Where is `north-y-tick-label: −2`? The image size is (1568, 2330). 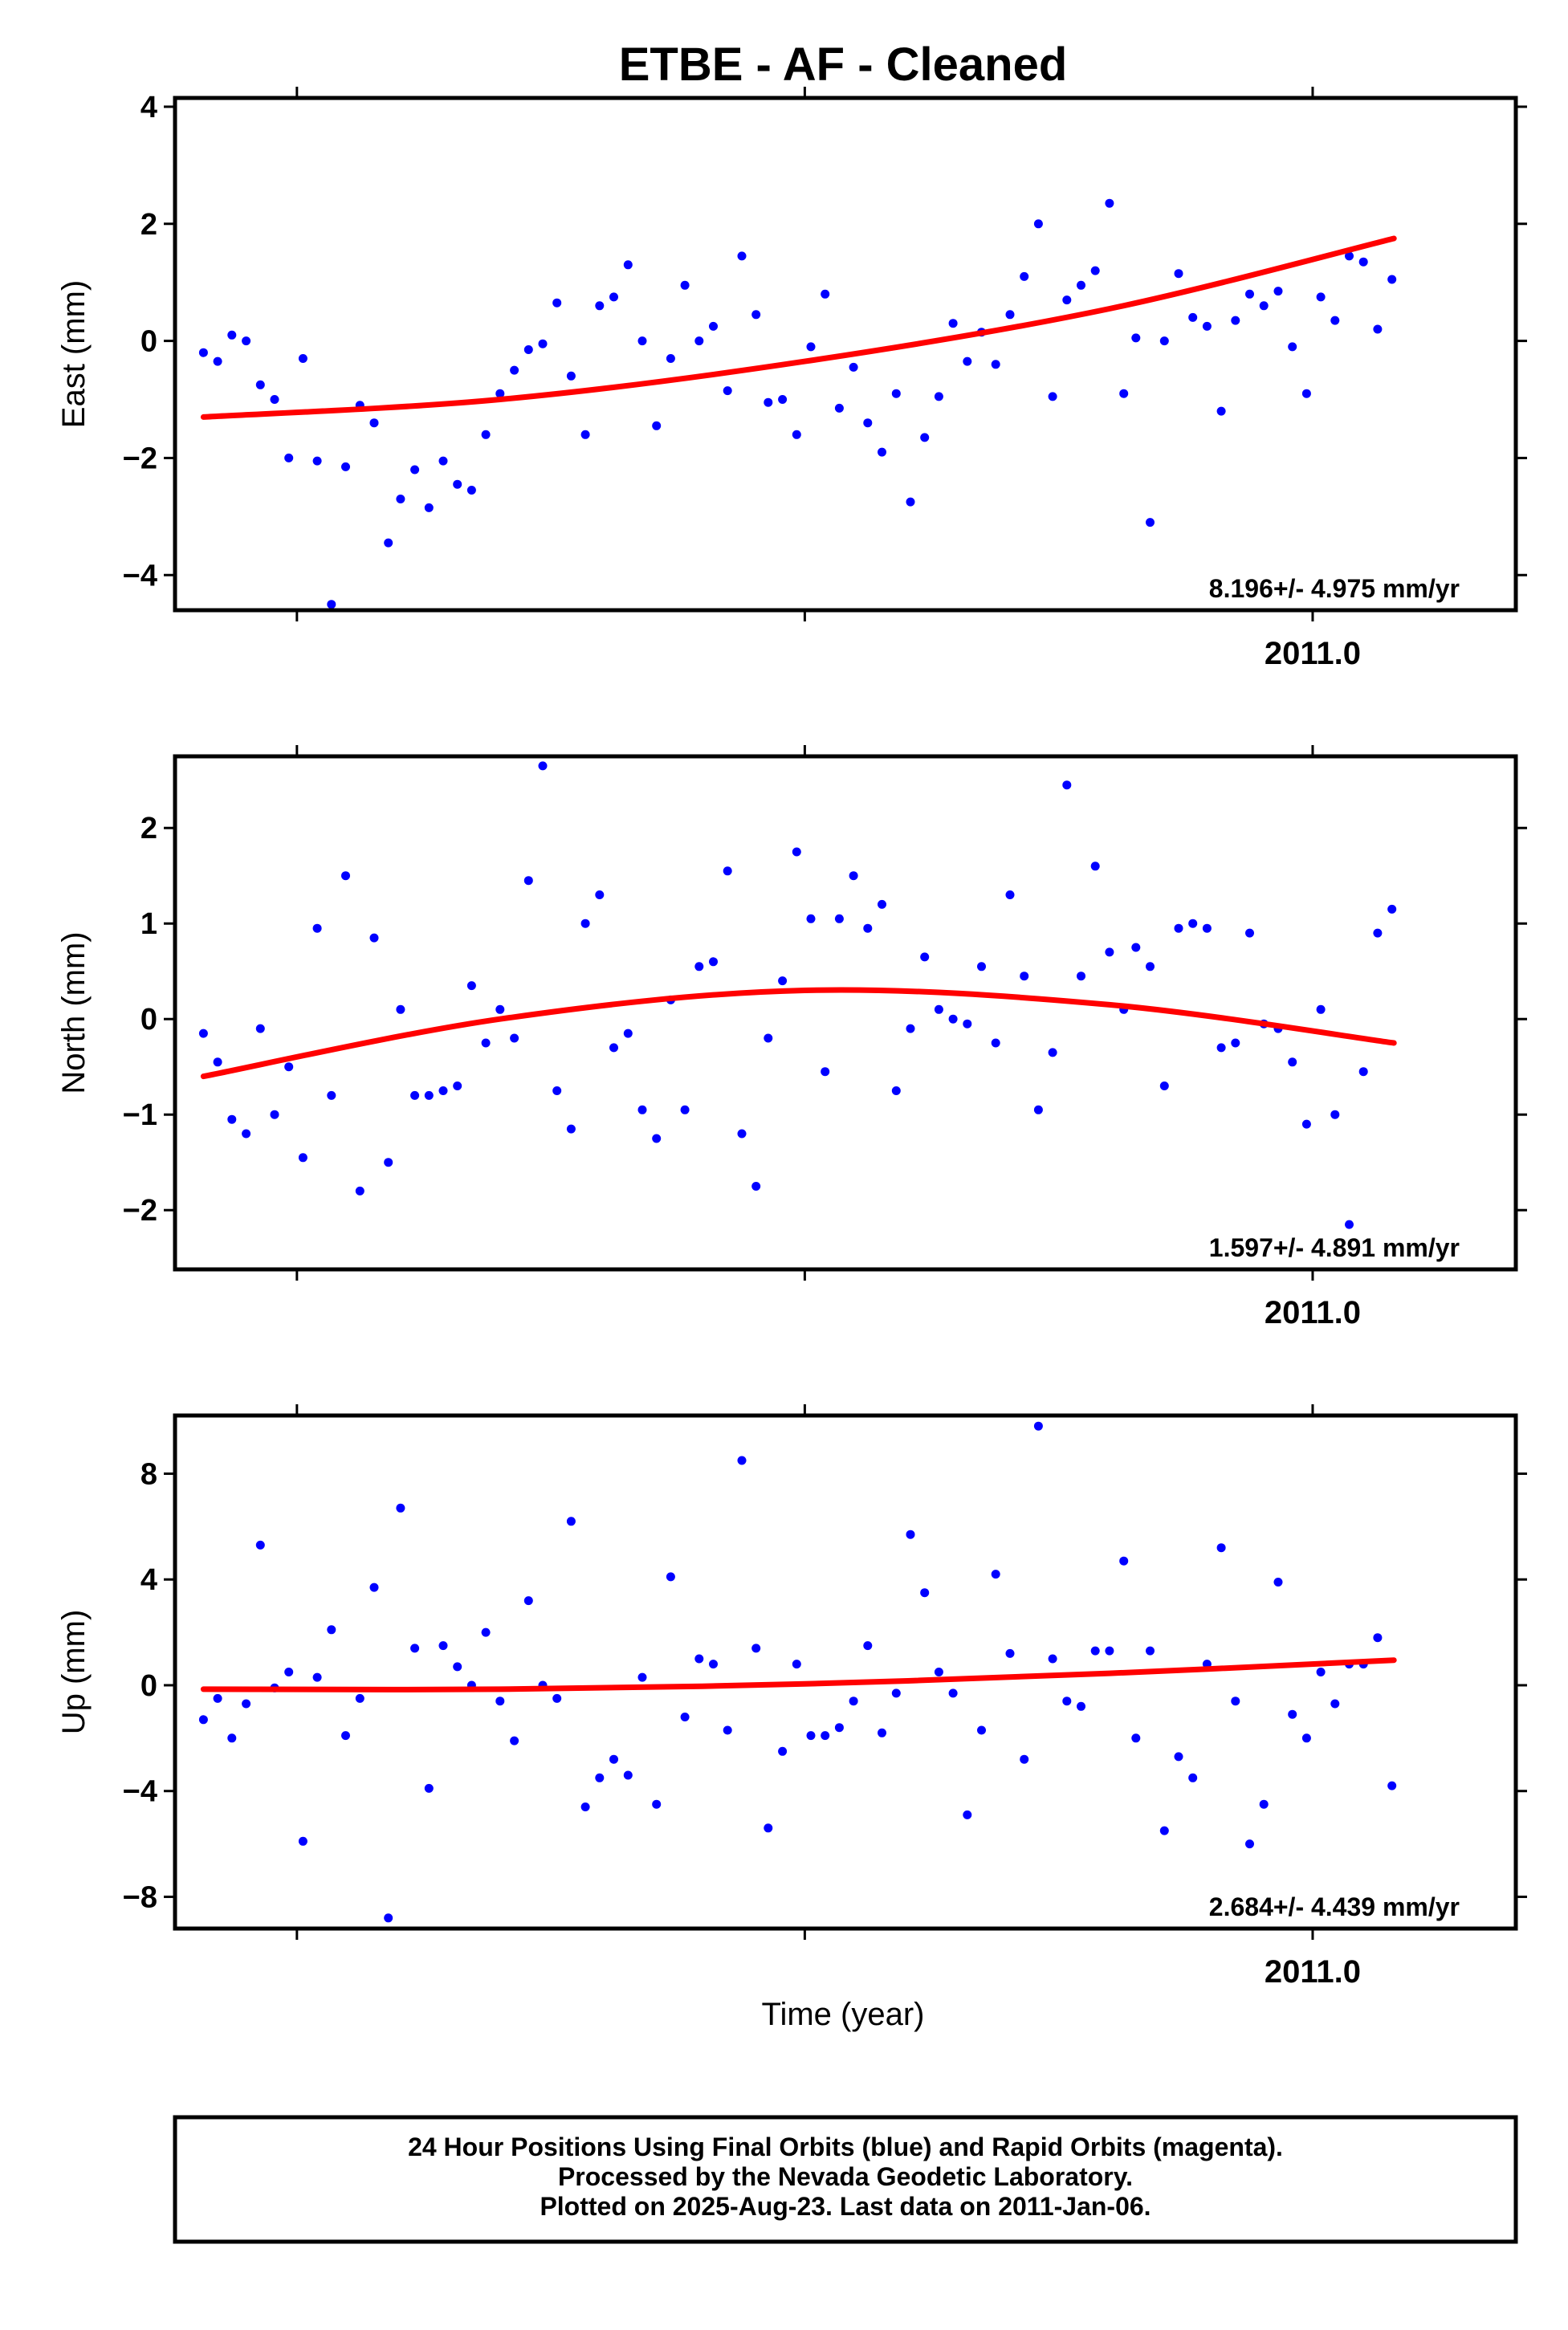
north-y-tick-label: −2 is located at coordinates (140, 1211).